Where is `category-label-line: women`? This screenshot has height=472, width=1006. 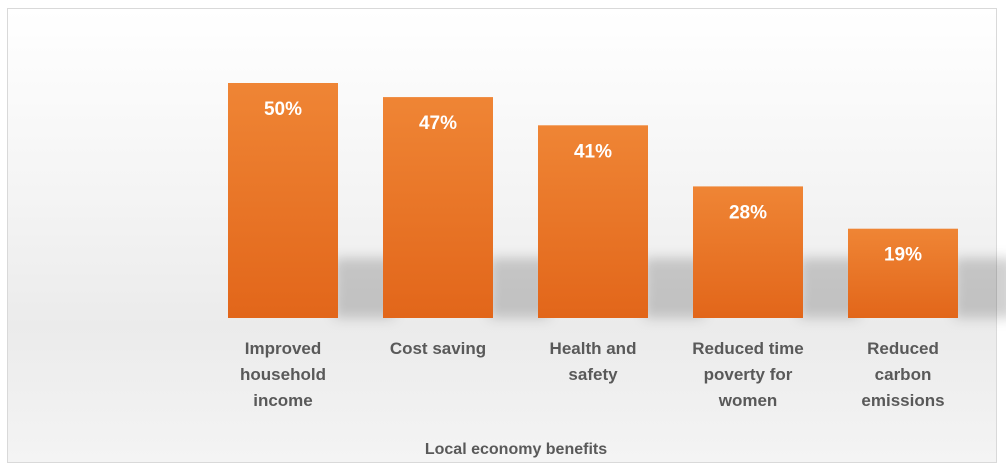
category-label-line: women is located at coordinates (748, 400).